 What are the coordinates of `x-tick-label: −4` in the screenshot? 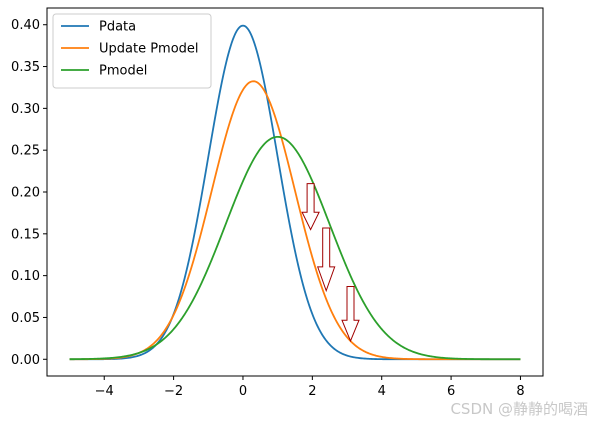 It's located at (104, 391).